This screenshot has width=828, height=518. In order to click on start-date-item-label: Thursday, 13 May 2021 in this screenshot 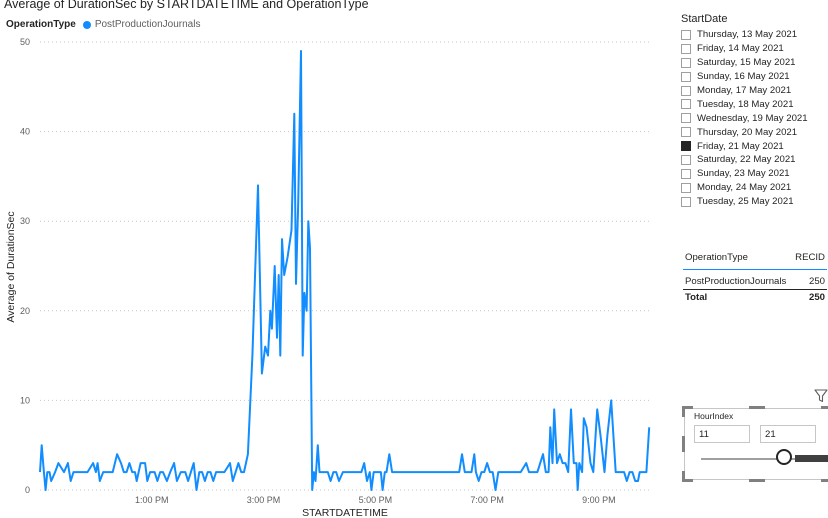, I will do `click(747, 35)`.